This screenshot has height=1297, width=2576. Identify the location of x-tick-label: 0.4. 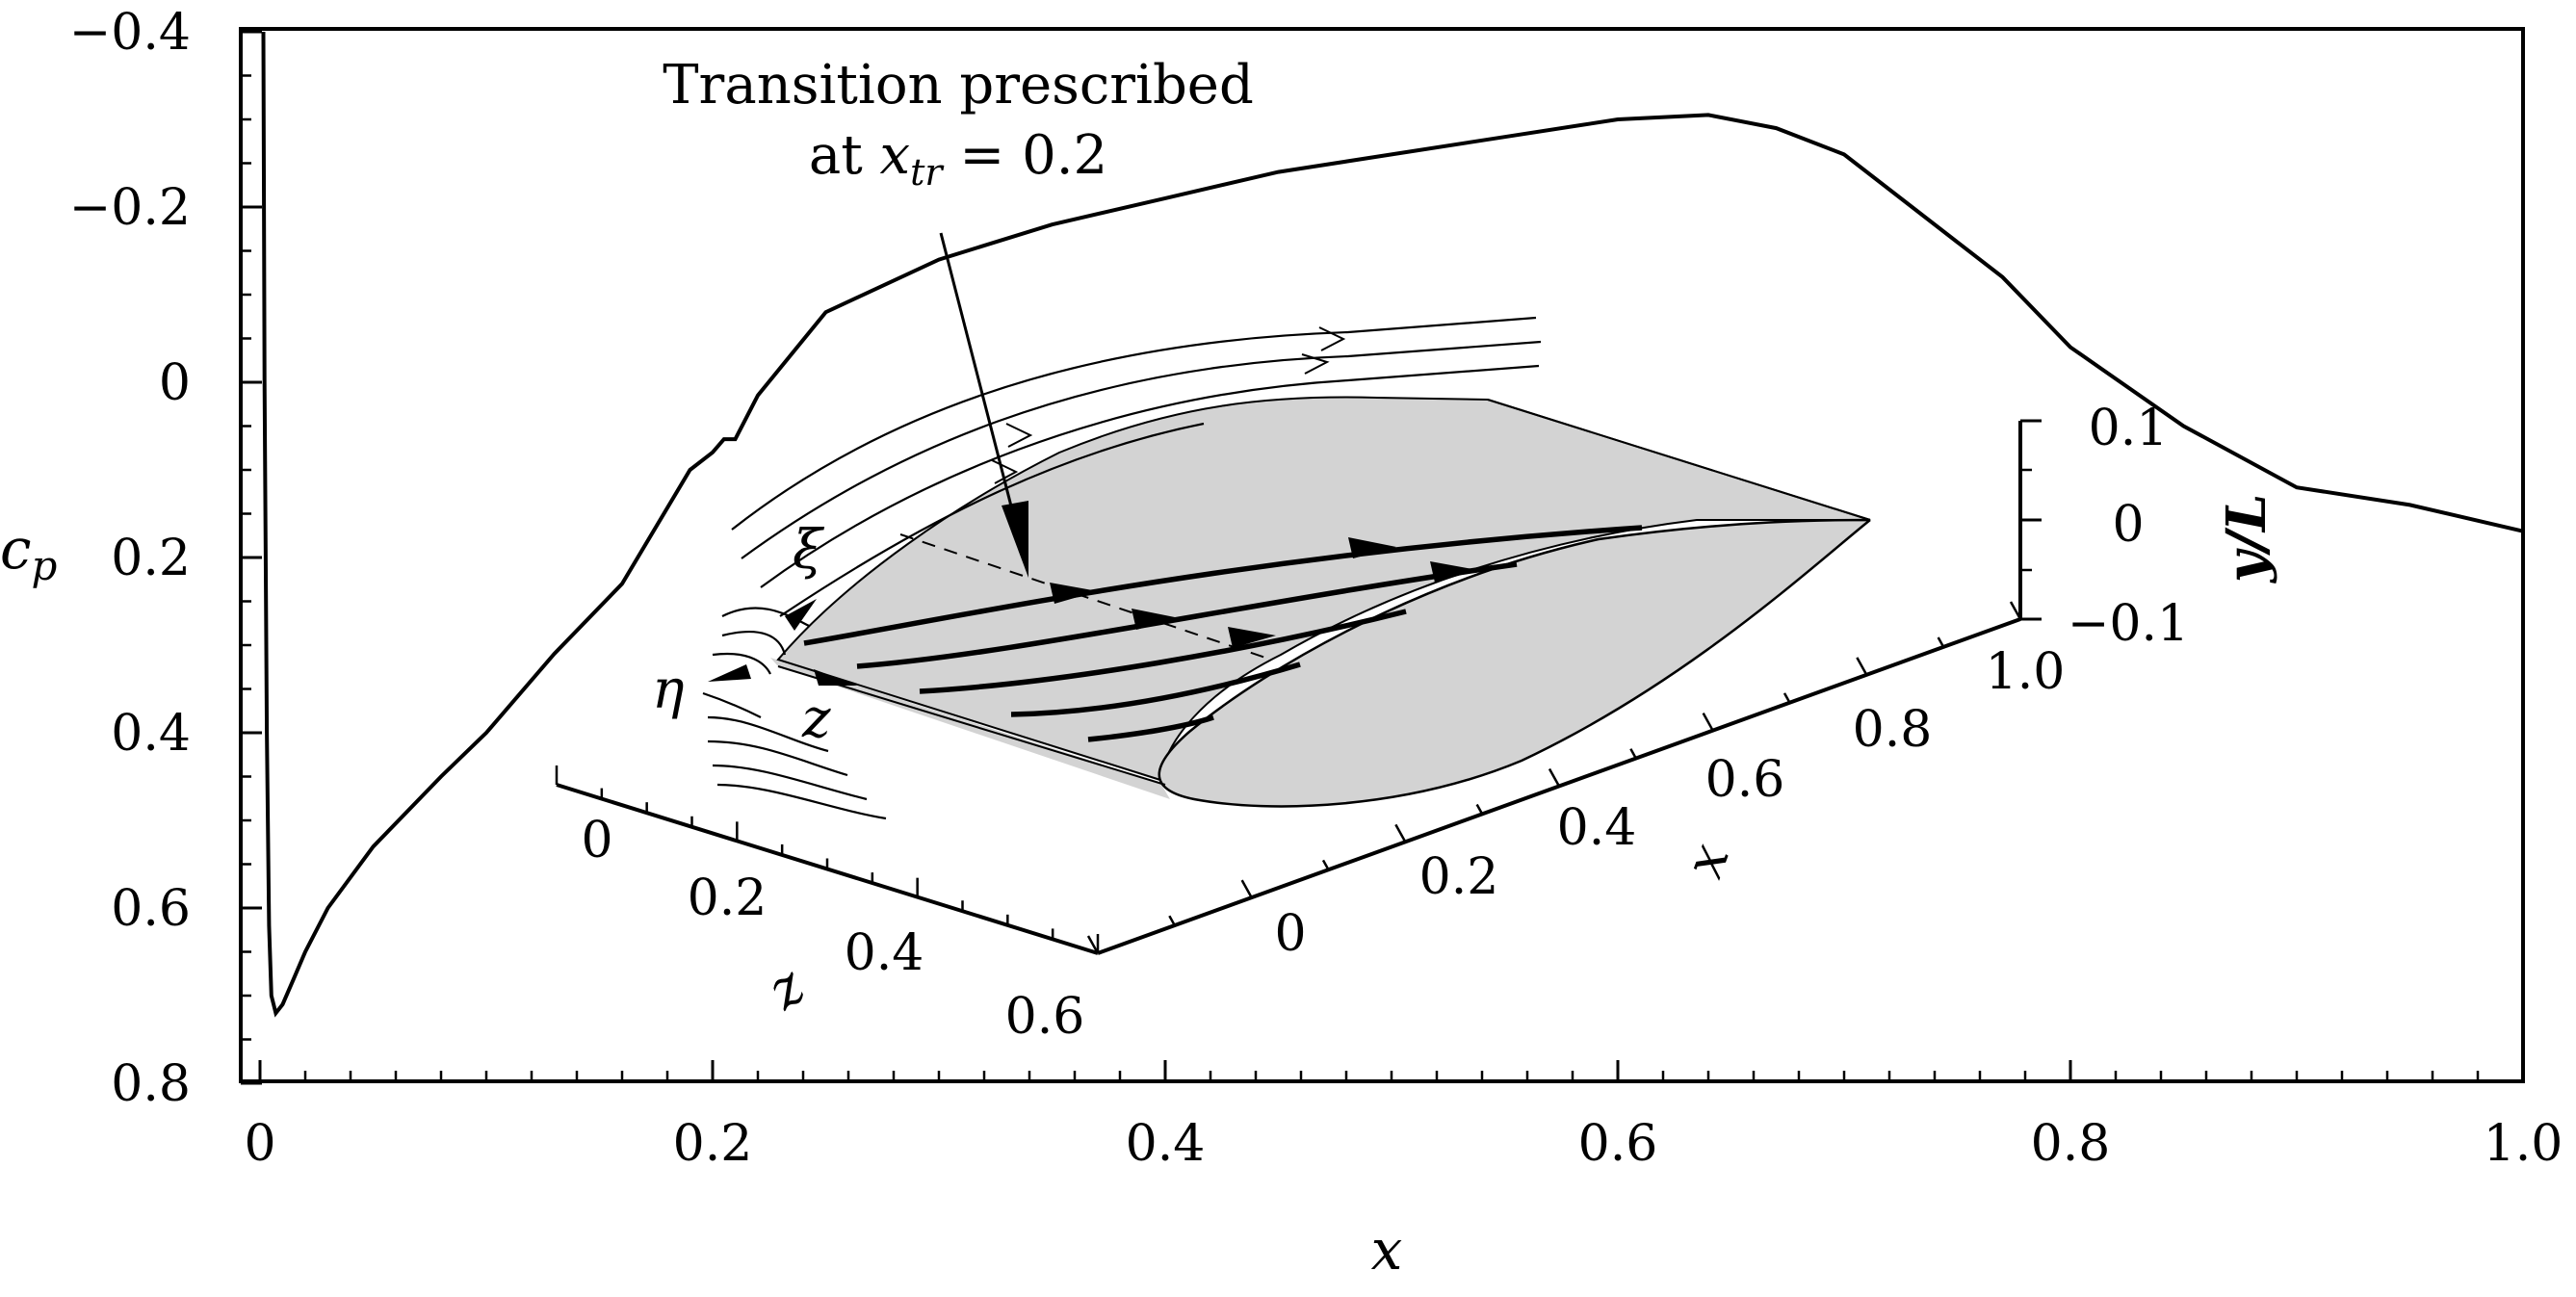
(1166, 1144).